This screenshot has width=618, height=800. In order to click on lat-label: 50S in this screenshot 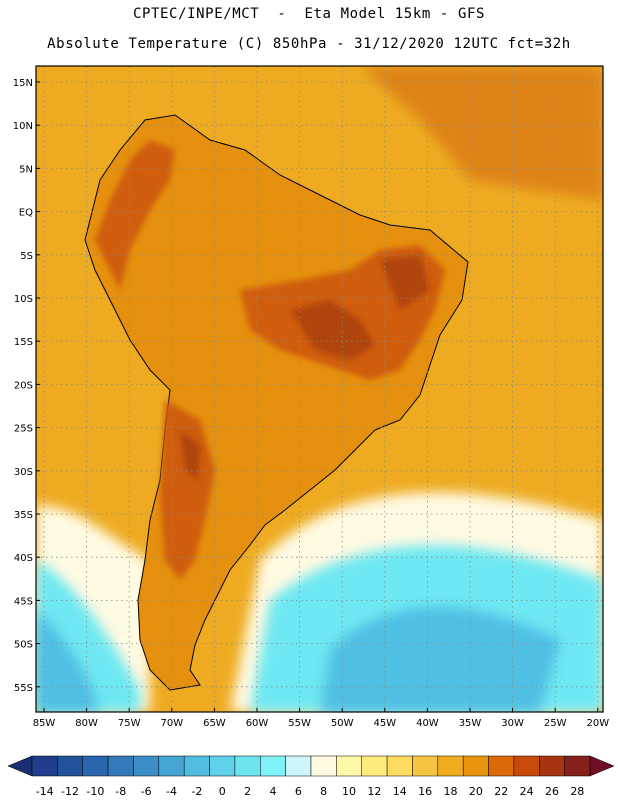, I will do `click(23, 645)`.